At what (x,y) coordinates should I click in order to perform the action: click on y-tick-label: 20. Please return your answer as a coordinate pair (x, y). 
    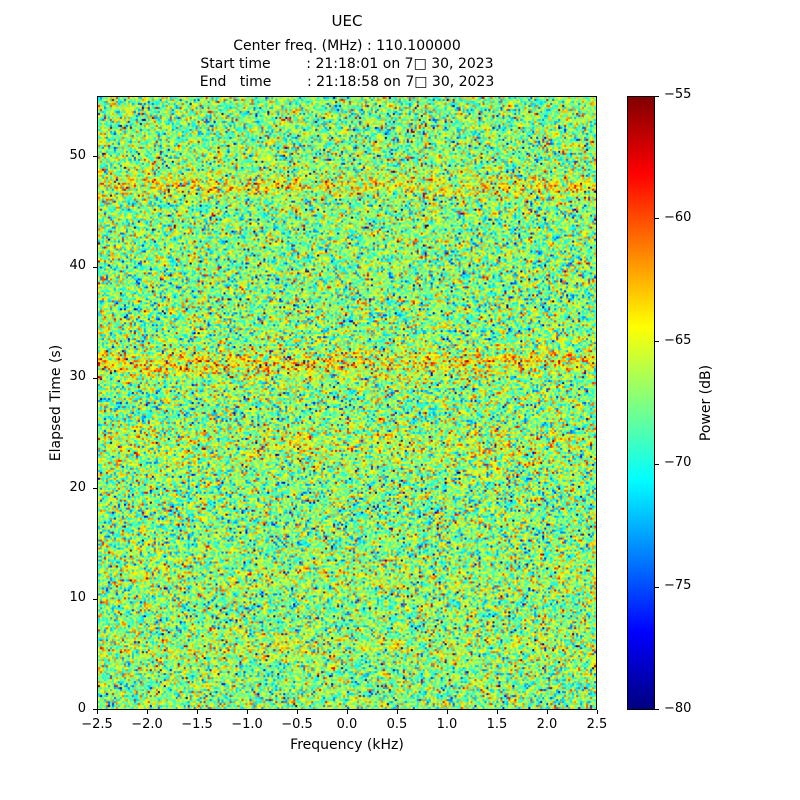
    Looking at the image, I should click on (77, 487).